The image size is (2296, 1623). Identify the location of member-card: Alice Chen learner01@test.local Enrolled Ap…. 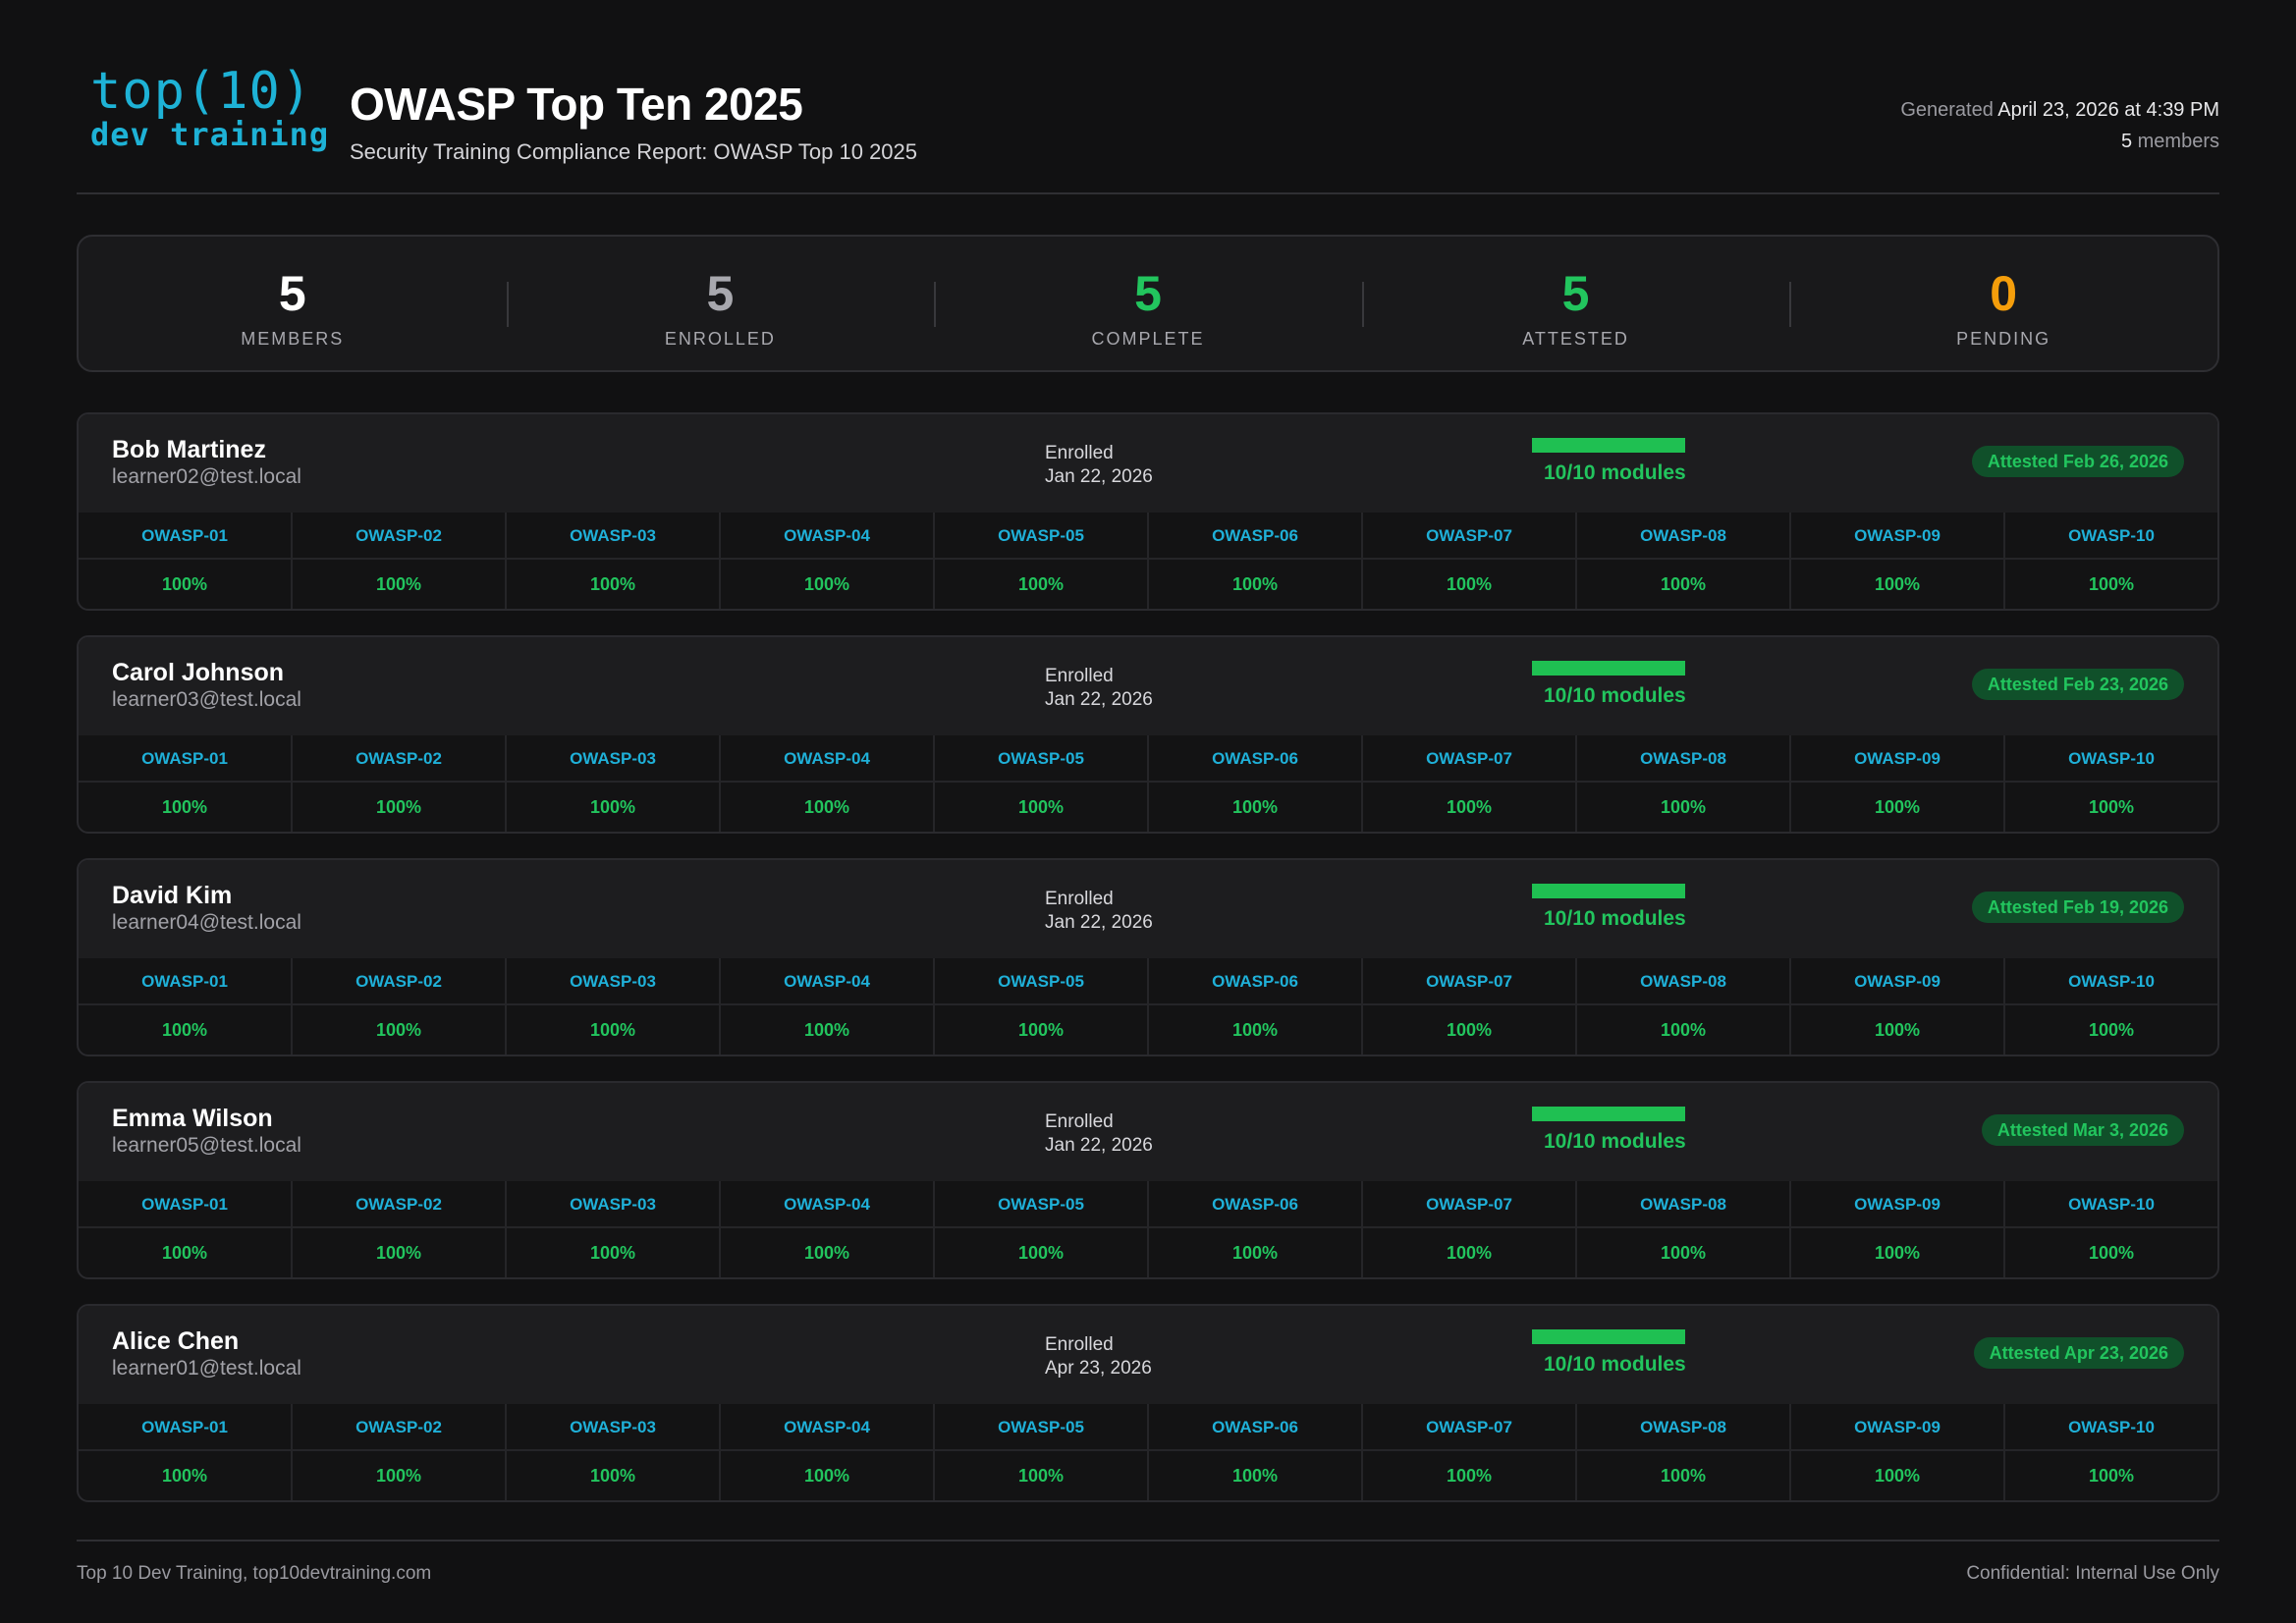
(1148, 1403).